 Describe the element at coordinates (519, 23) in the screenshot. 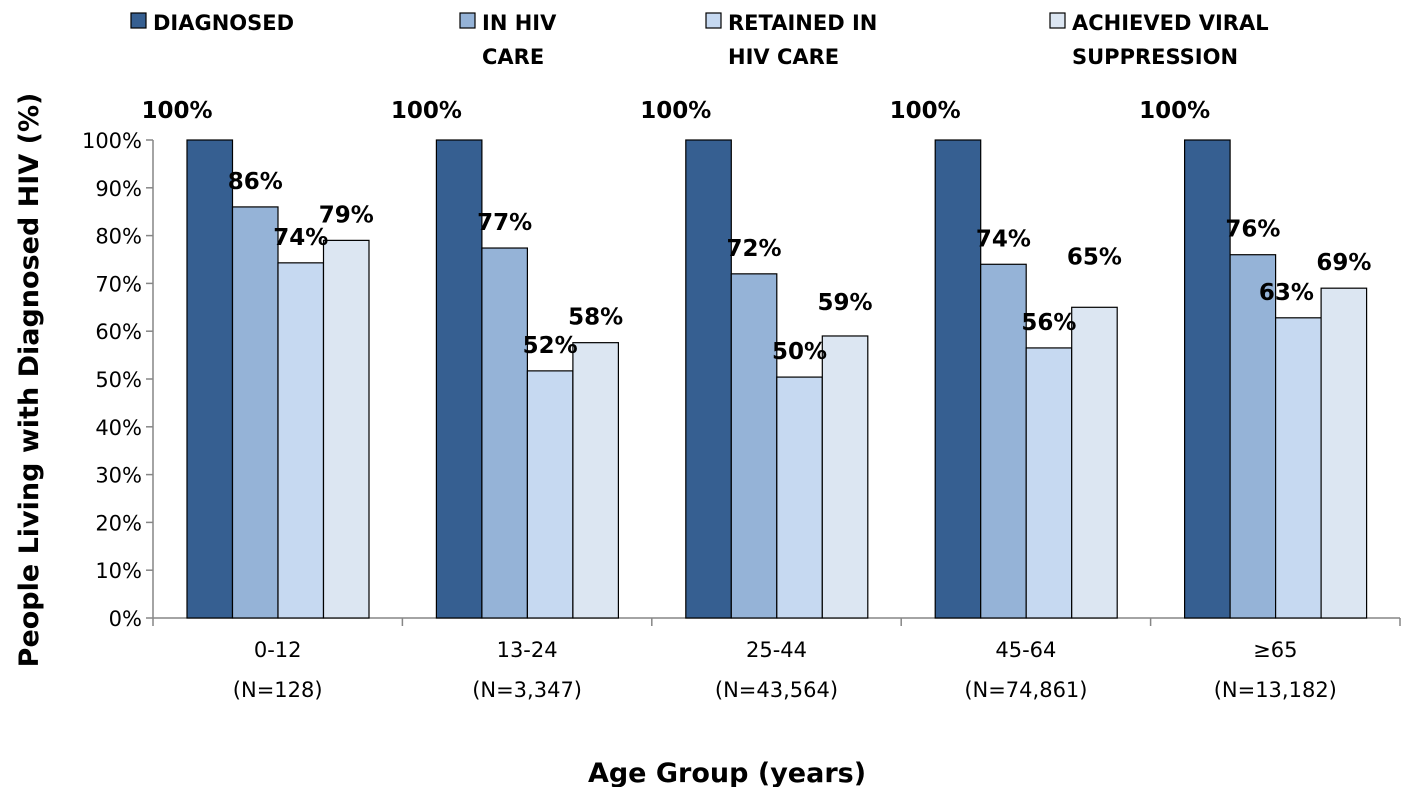

I see `legend-label: IN HIV` at that location.